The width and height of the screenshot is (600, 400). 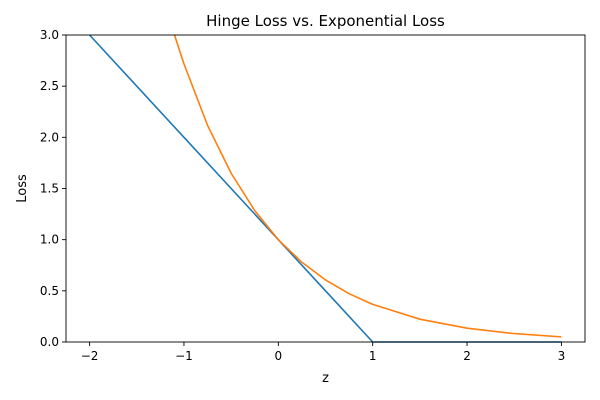 I want to click on x-tick-label: 0, so click(x=278, y=356).